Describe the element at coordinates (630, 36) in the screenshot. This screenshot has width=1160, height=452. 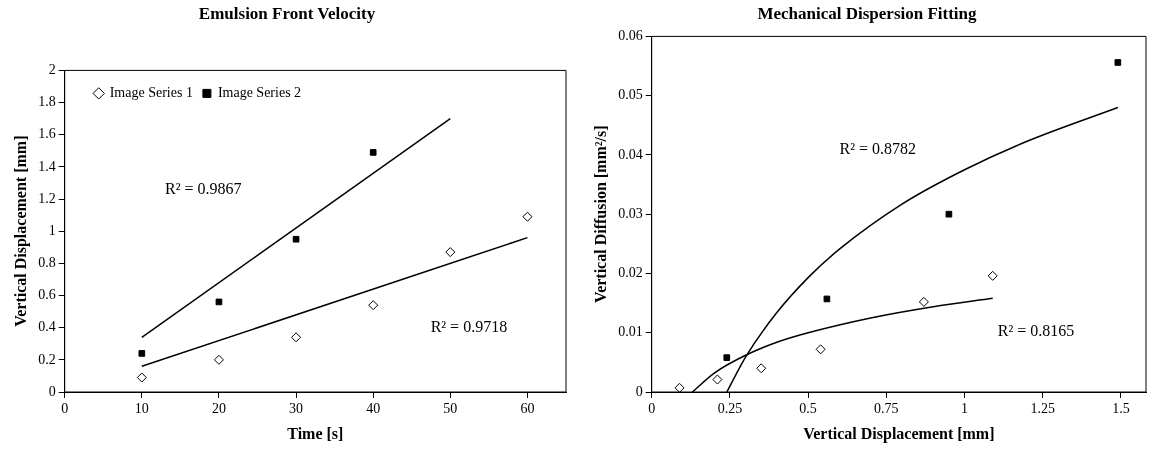
I see `y-tick-label: 0.06` at that location.